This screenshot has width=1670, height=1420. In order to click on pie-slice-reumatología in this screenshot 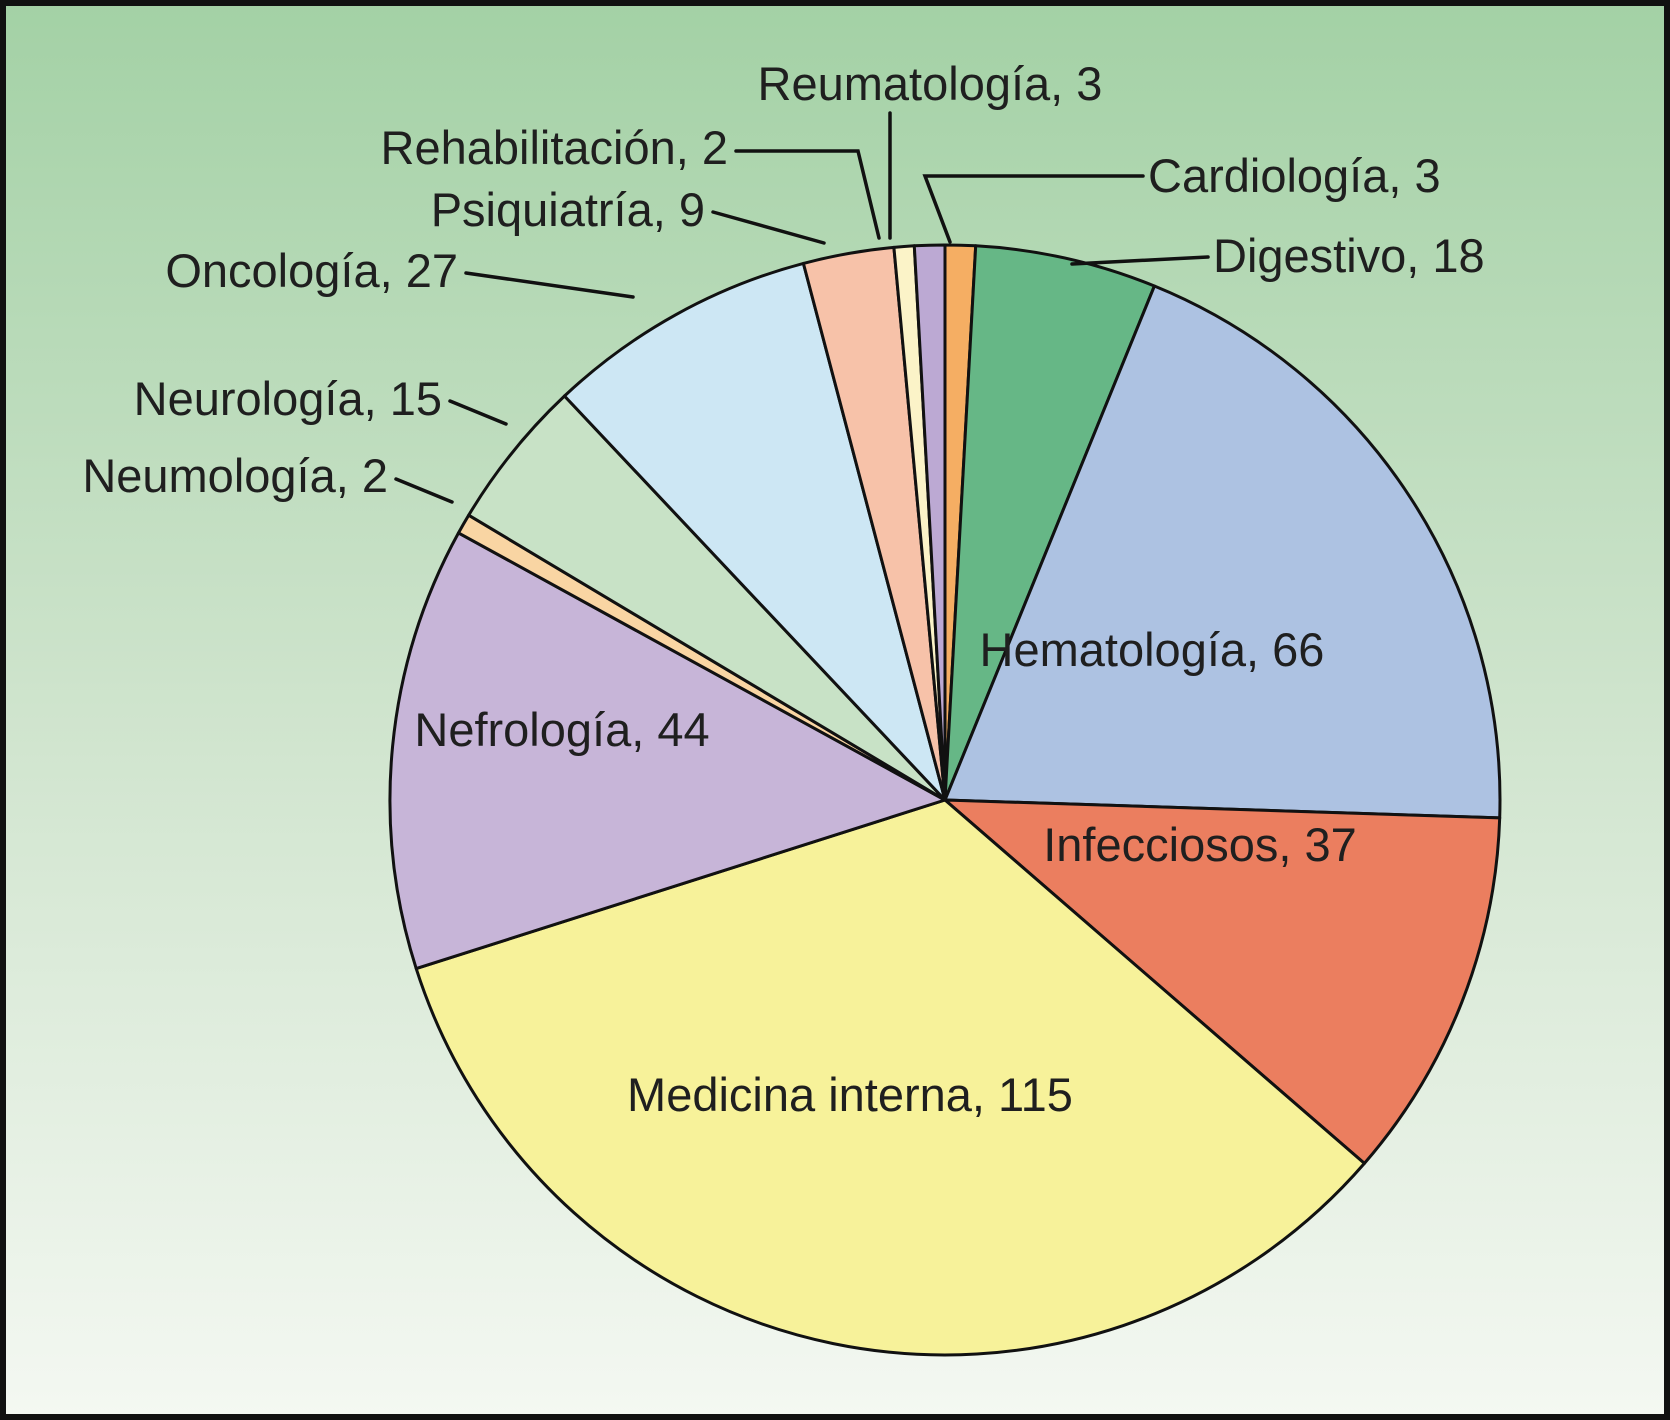, I will do `click(929, 522)`.